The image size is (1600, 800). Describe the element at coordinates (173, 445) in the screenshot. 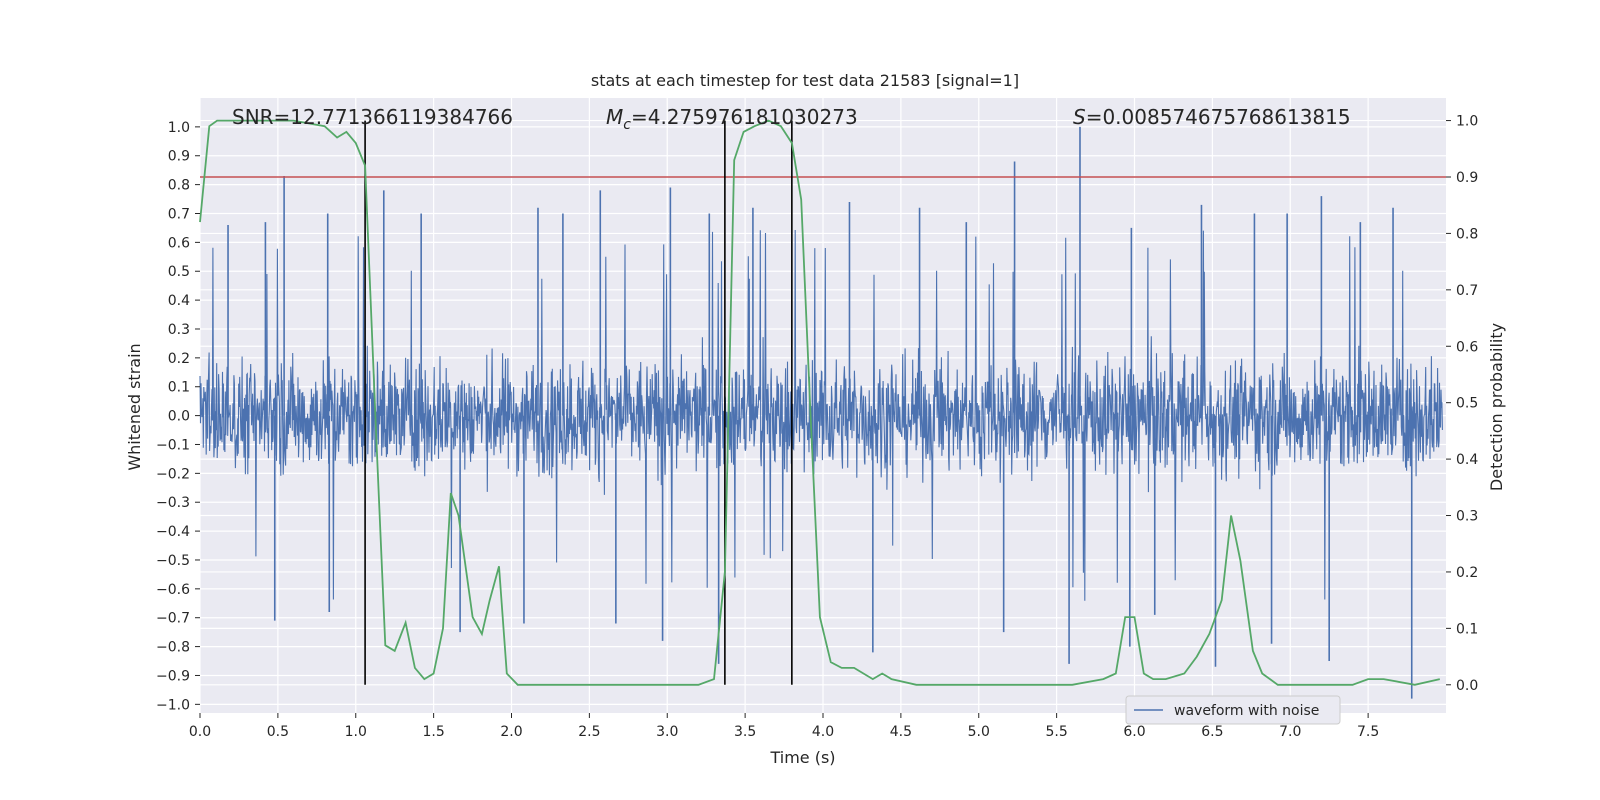

I see `y-left-tick-label: −0.1` at that location.